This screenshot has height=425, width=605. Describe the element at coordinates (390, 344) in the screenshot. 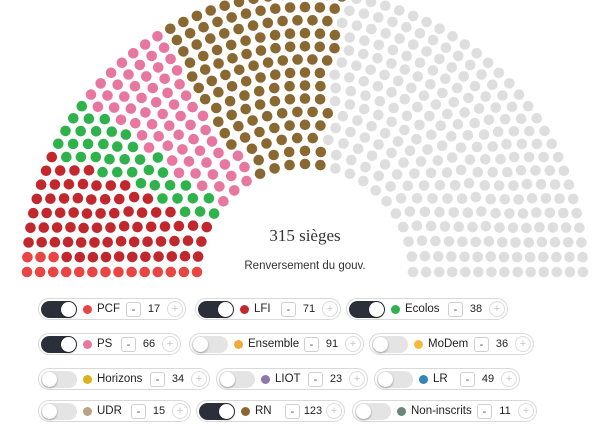

I see `toggle-modem` at that location.